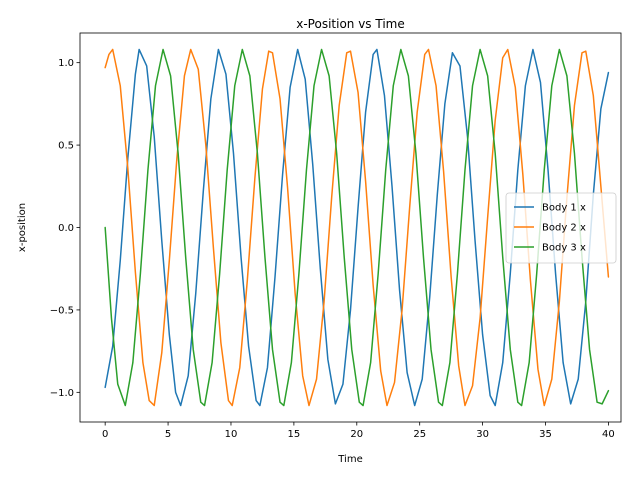 This screenshot has width=640, height=480. What do you see at coordinates (482, 434) in the screenshot?
I see `x-tick-label: 30` at bounding box center [482, 434].